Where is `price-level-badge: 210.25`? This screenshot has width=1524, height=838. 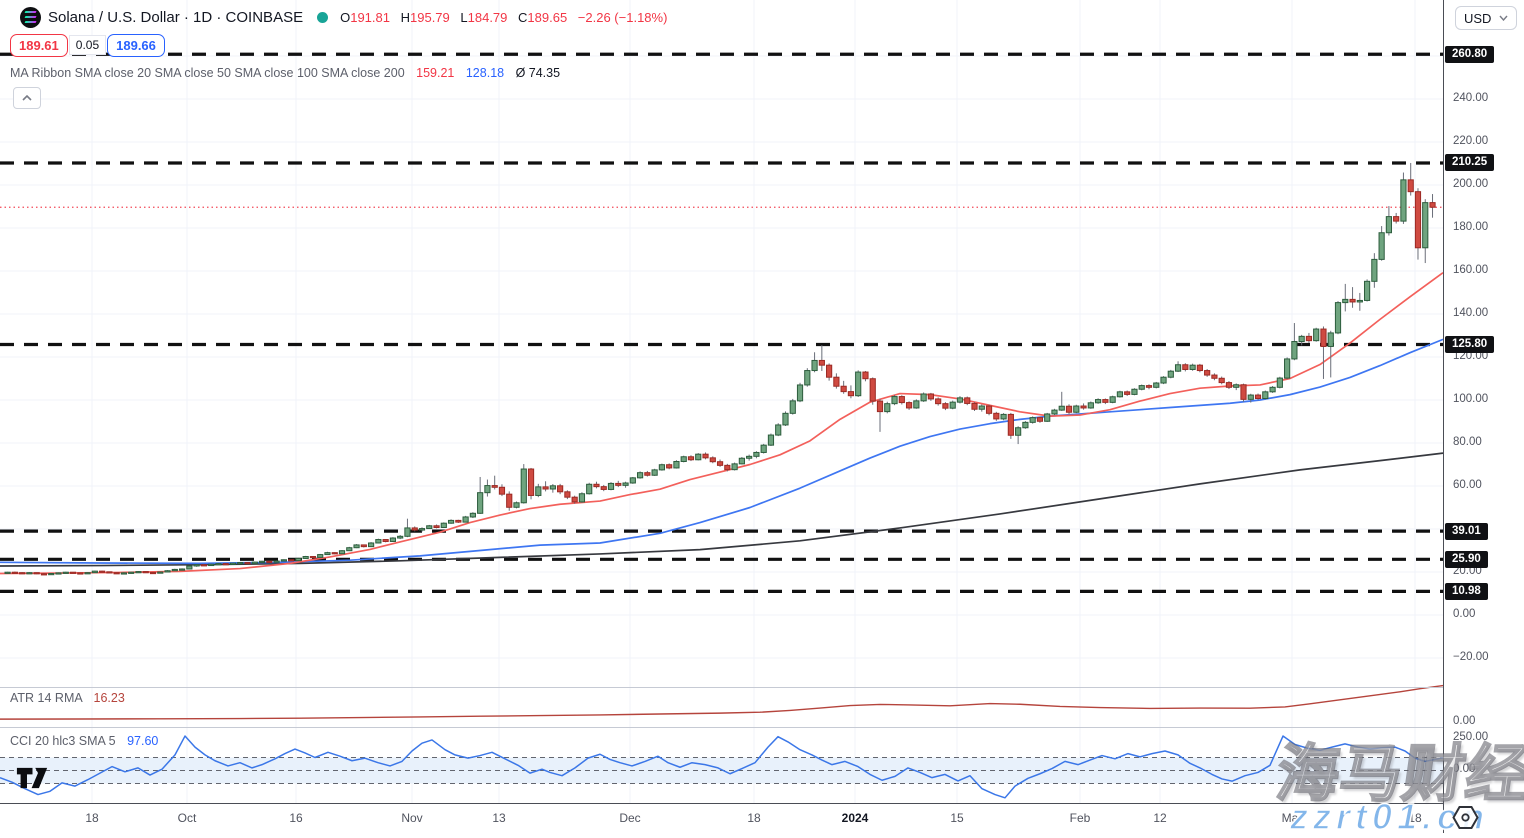 price-level-badge: 210.25 is located at coordinates (1470, 163).